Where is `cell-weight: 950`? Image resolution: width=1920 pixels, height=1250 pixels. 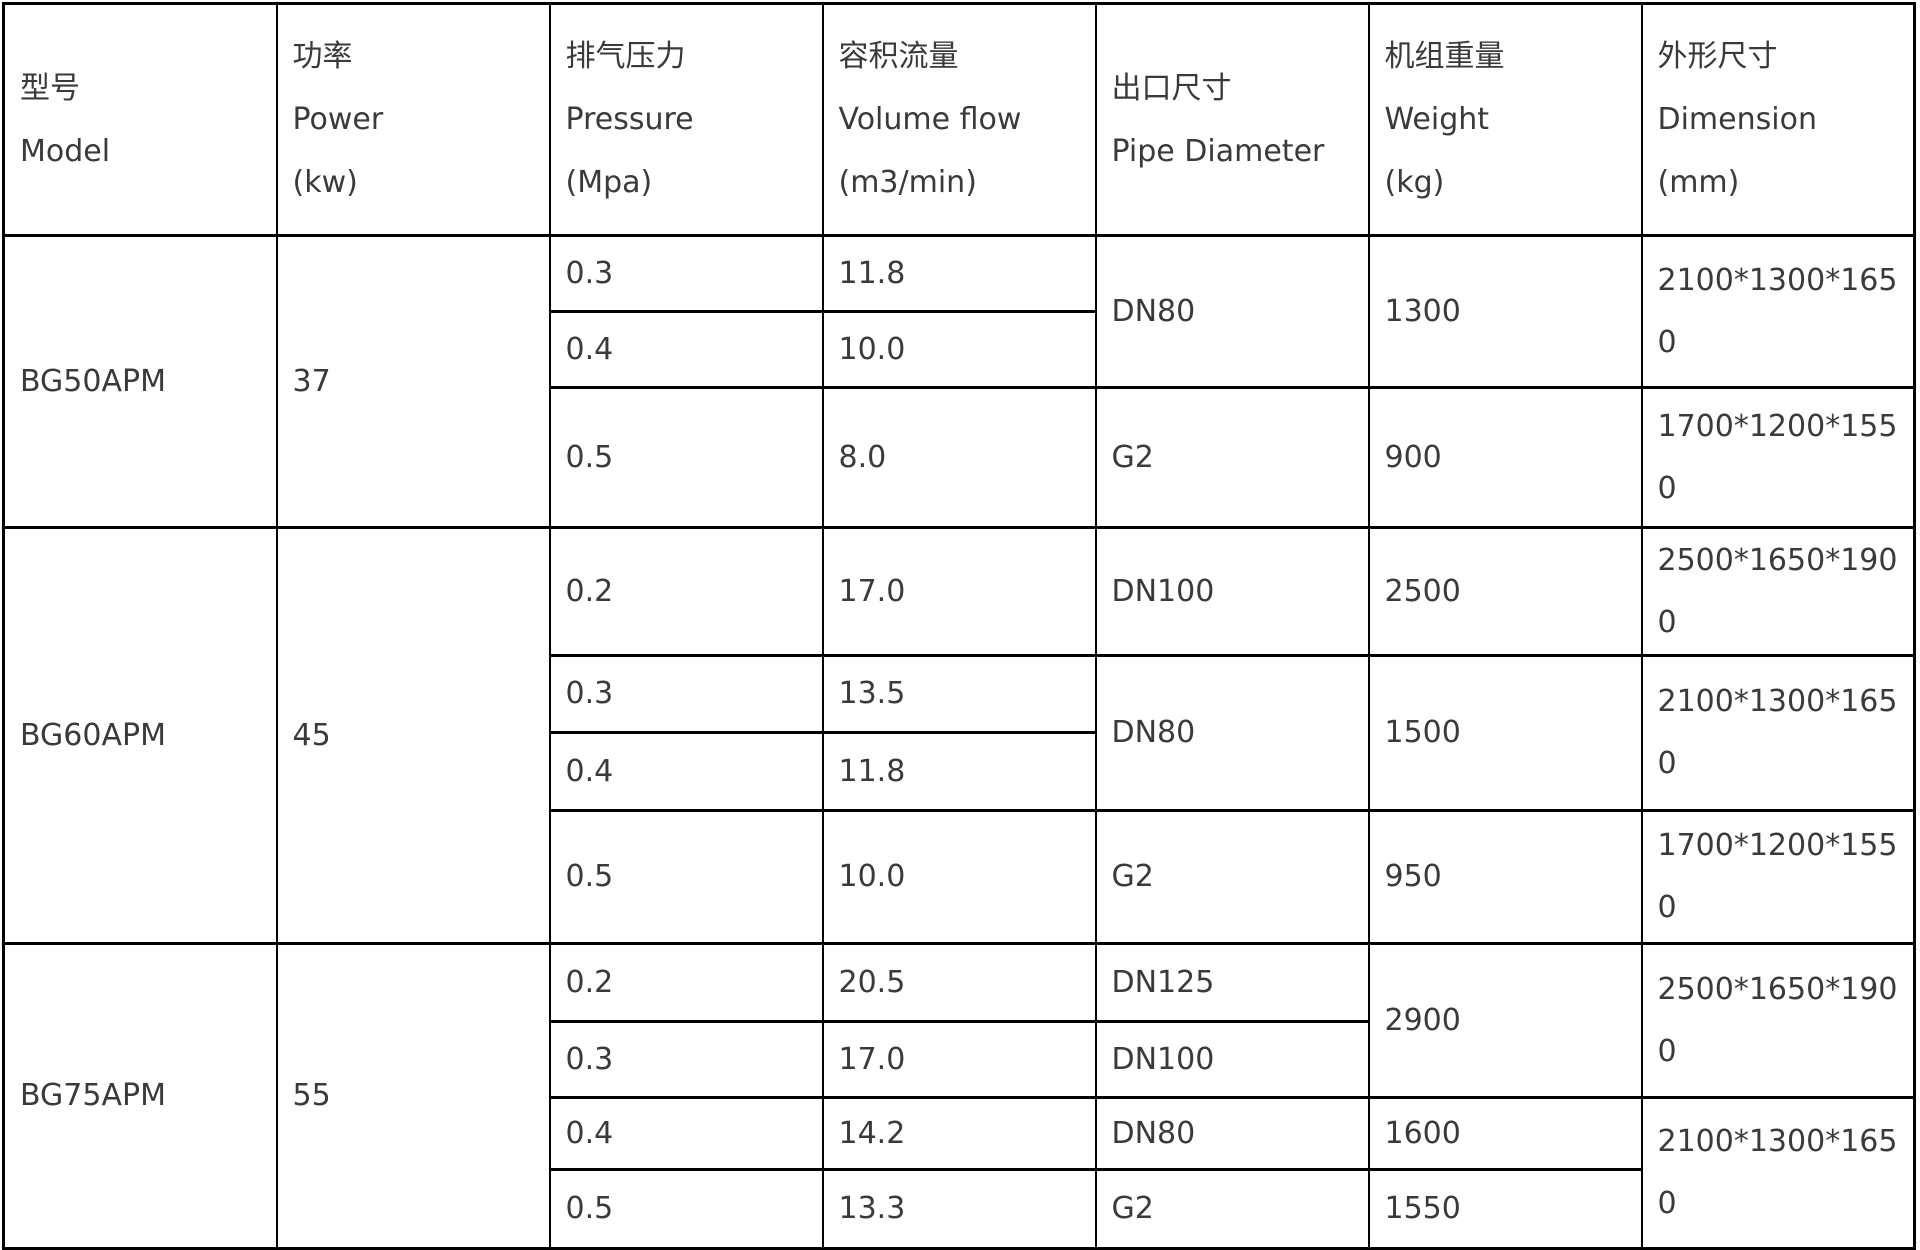
cell-weight: 950 is located at coordinates (1505, 877).